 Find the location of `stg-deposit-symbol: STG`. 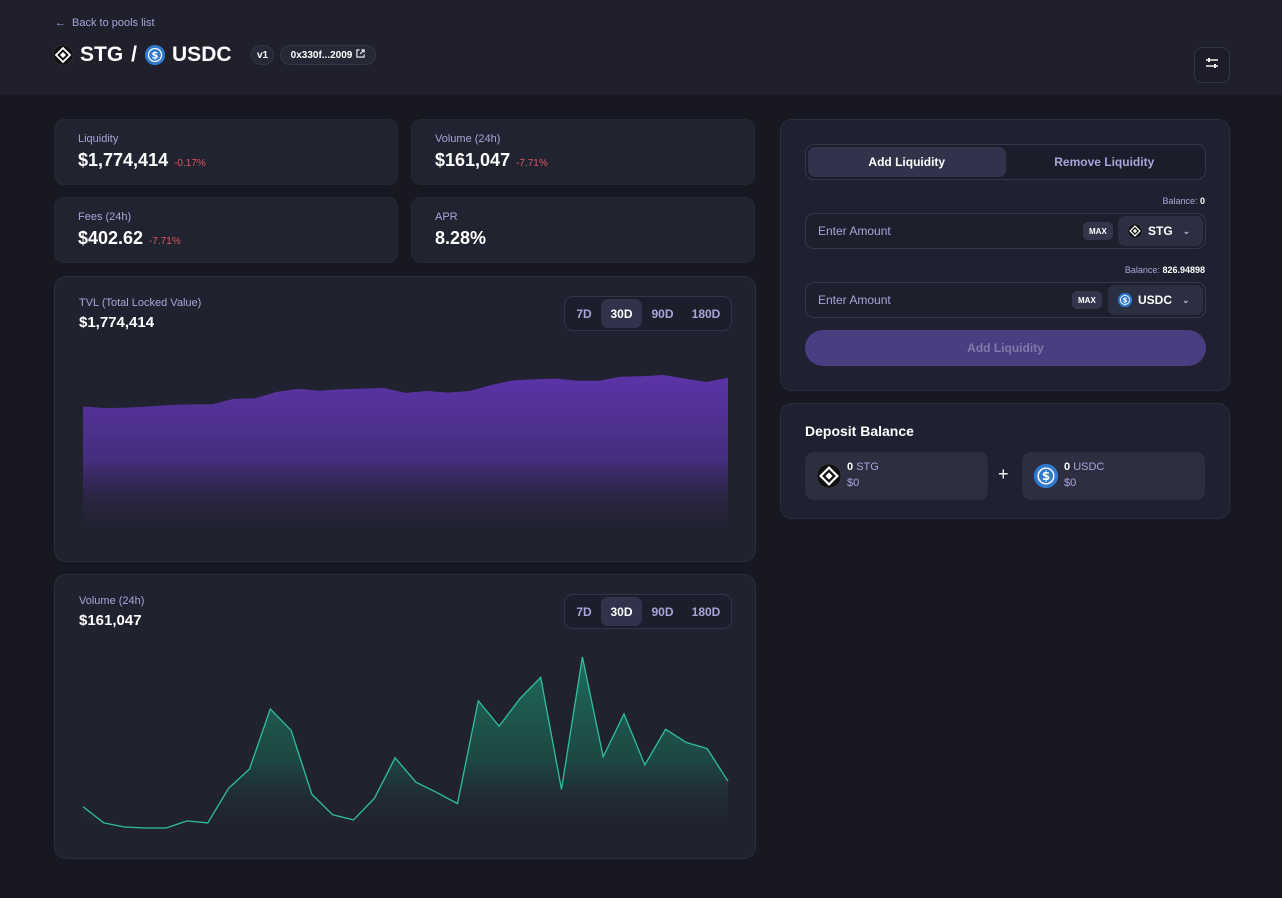

stg-deposit-symbol: STG is located at coordinates (867, 467).